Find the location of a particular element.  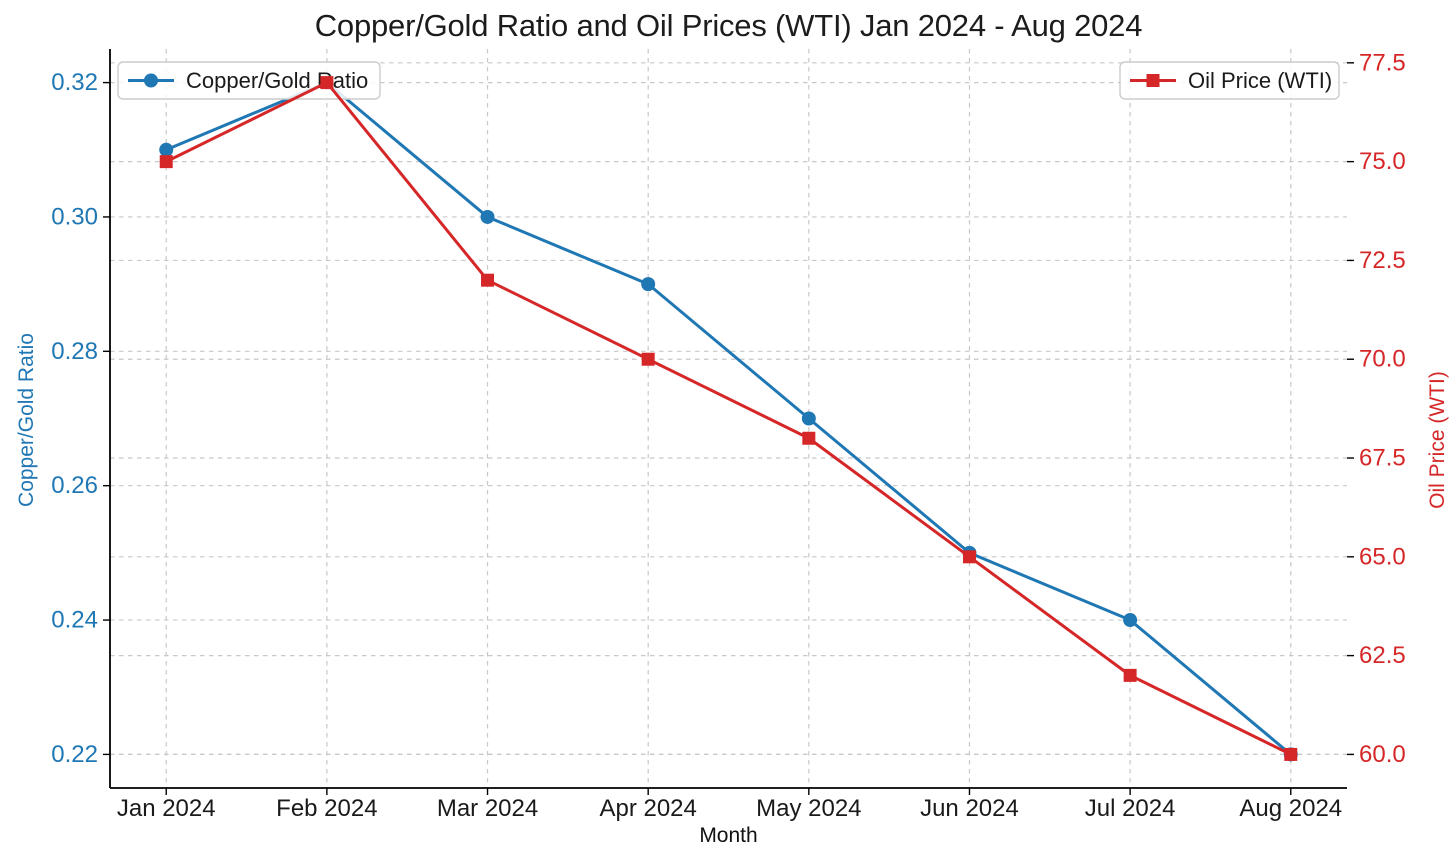

right-tick-label: 65.0 is located at coordinates (1382, 556).